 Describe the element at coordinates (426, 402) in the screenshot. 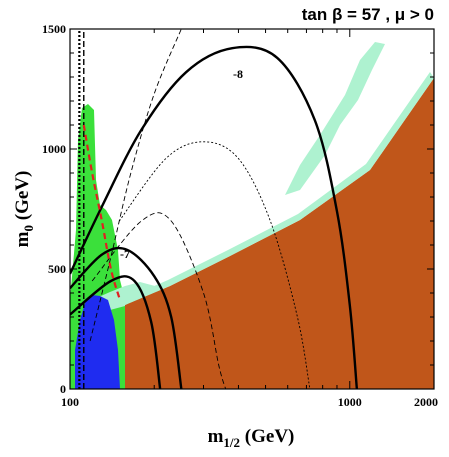

I see `x-tick-label: 2000` at that location.